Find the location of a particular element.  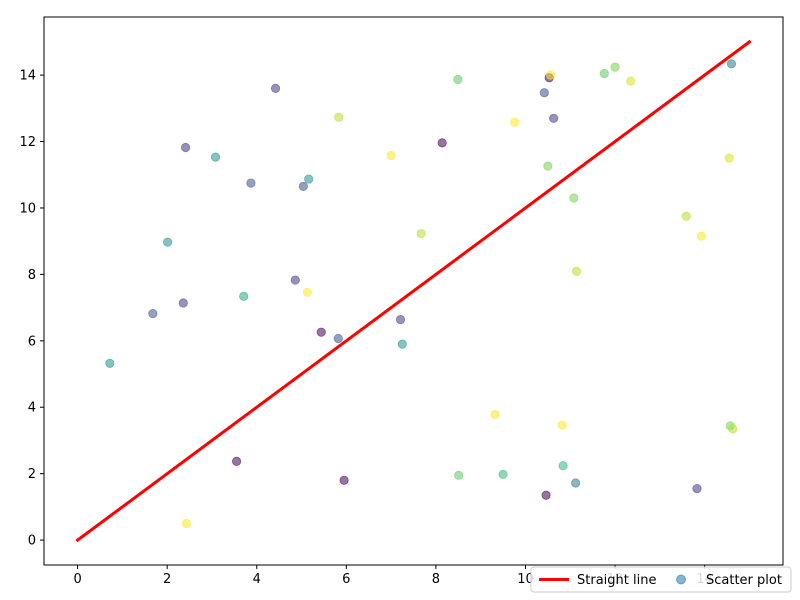

legend: Straight line Scatter plot is located at coordinates (661, 579).